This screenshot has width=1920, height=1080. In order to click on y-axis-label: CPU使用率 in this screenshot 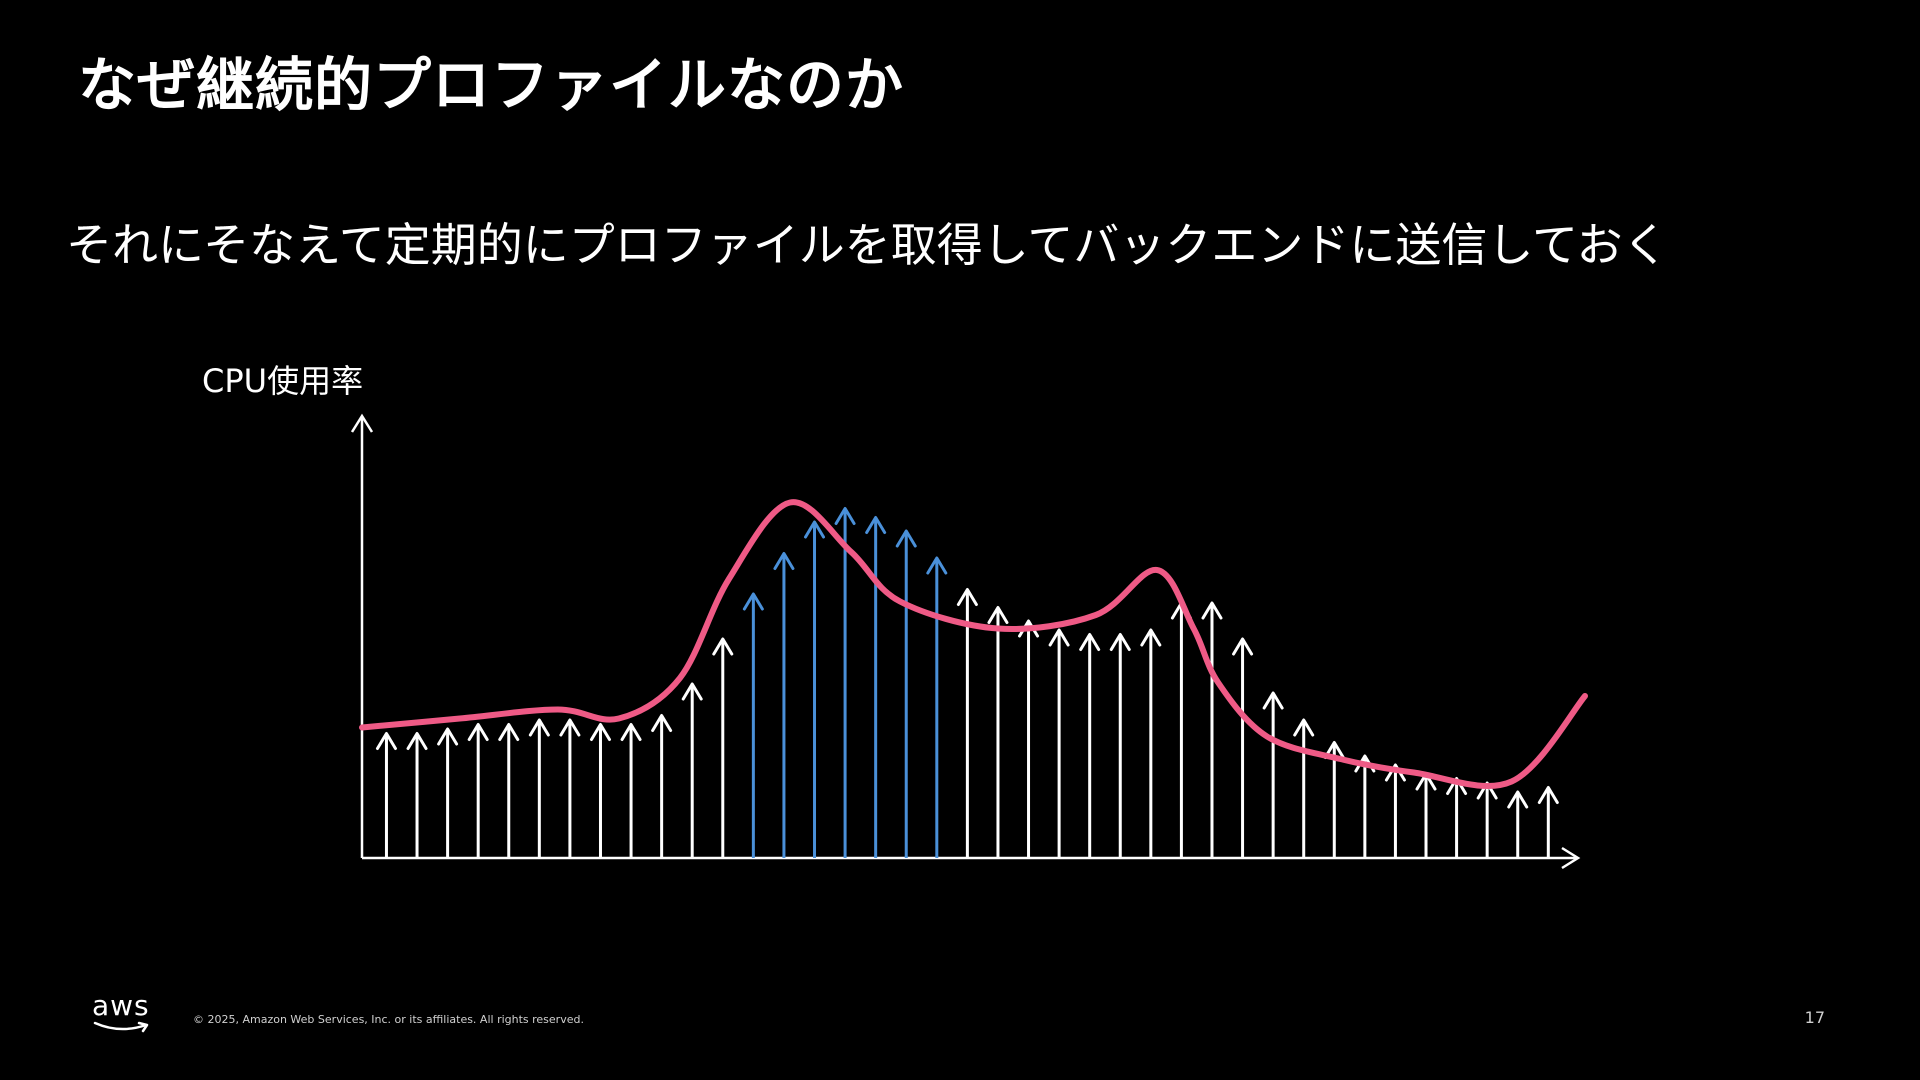, I will do `click(283, 381)`.